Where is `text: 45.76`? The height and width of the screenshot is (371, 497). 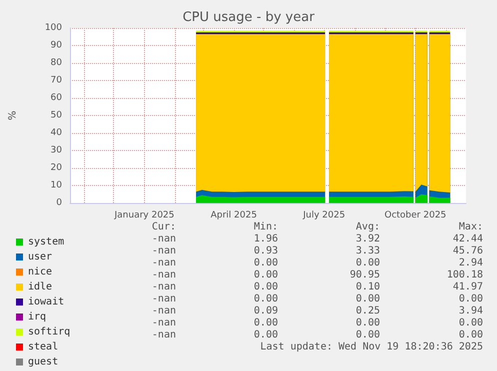
text: 45.76 is located at coordinates (467, 251).